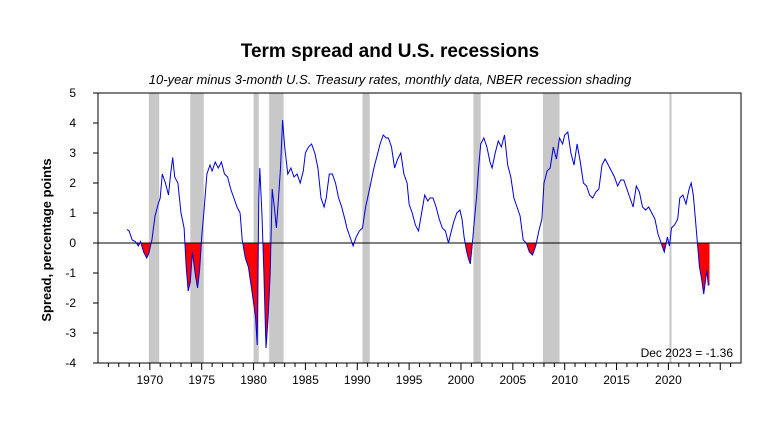  Describe the element at coordinates (616, 380) in the screenshot. I see `x-tick-label: 2015` at that location.